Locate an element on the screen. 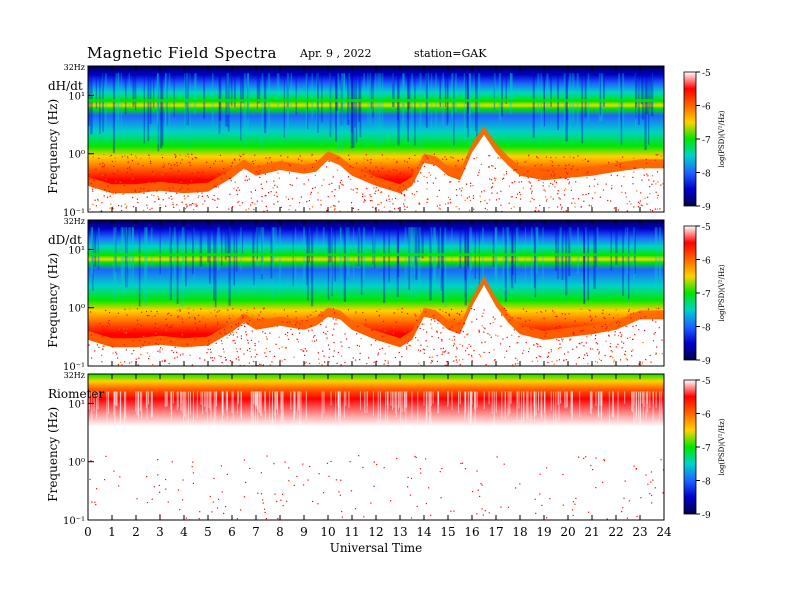 This screenshot has width=792, height=612. panel-label: Riometer is located at coordinates (76, 394).